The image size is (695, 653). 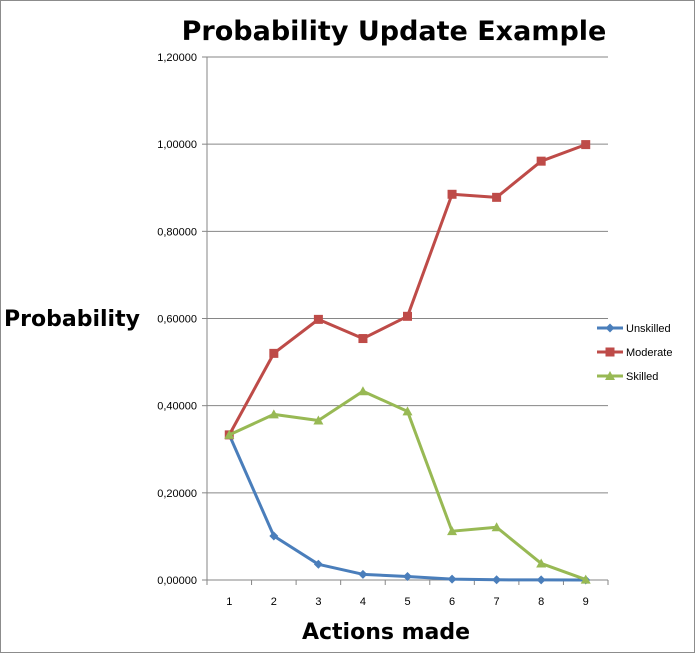 I want to click on x-tick-label: 2, so click(x=274, y=602).